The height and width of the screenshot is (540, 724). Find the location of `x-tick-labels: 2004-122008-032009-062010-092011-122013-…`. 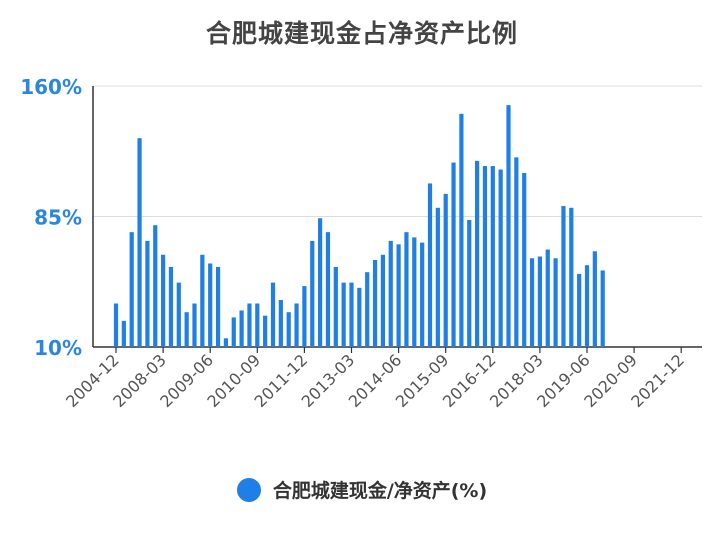

x-tick-labels: 2004-122008-032009-062010-092011-122013-… is located at coordinates (375, 380).